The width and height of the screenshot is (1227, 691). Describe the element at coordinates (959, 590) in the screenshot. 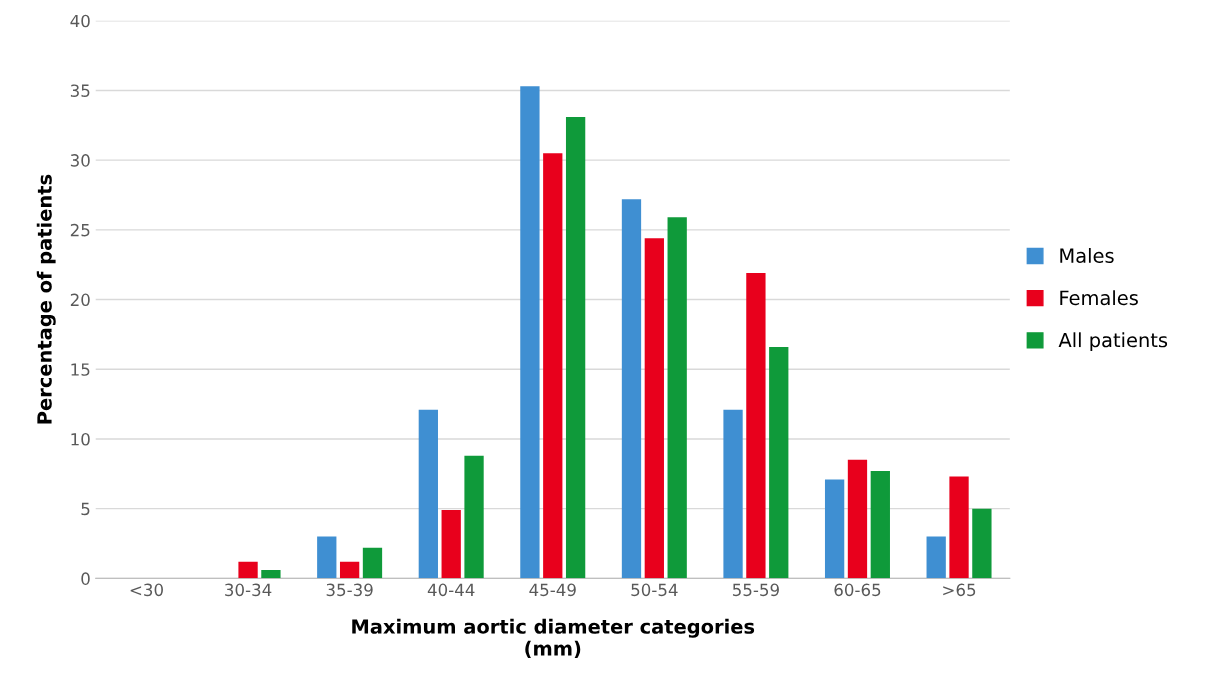

I see `x-tick-label: >65` at that location.